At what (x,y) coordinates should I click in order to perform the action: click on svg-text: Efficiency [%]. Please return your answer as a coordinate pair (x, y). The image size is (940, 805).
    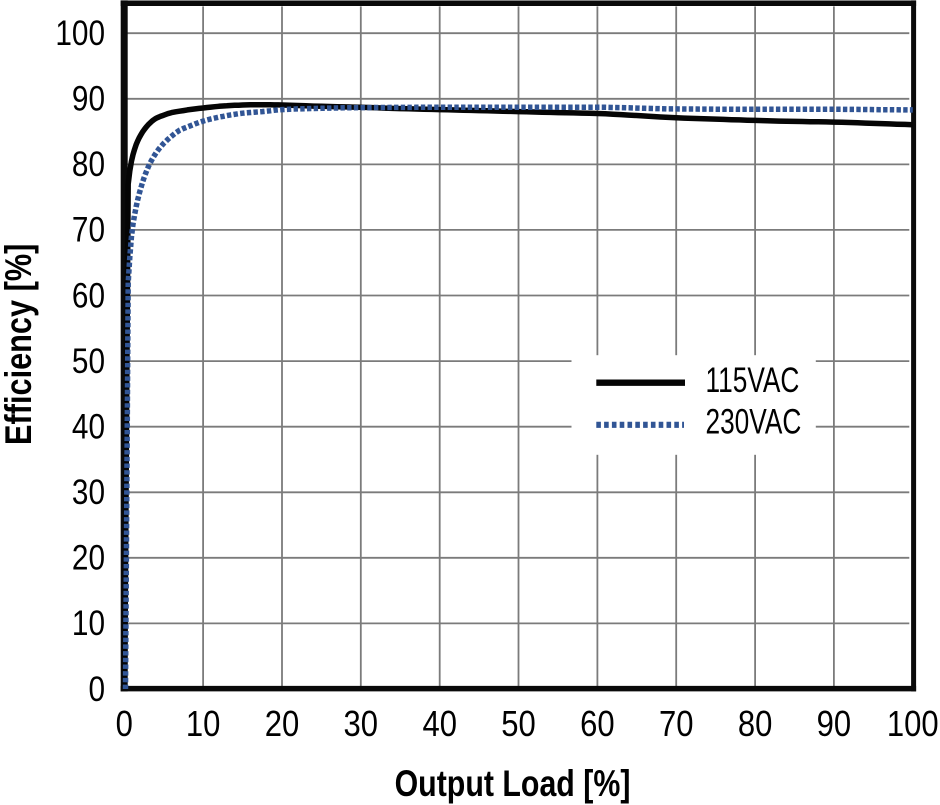
    Looking at the image, I should click on (20, 344).